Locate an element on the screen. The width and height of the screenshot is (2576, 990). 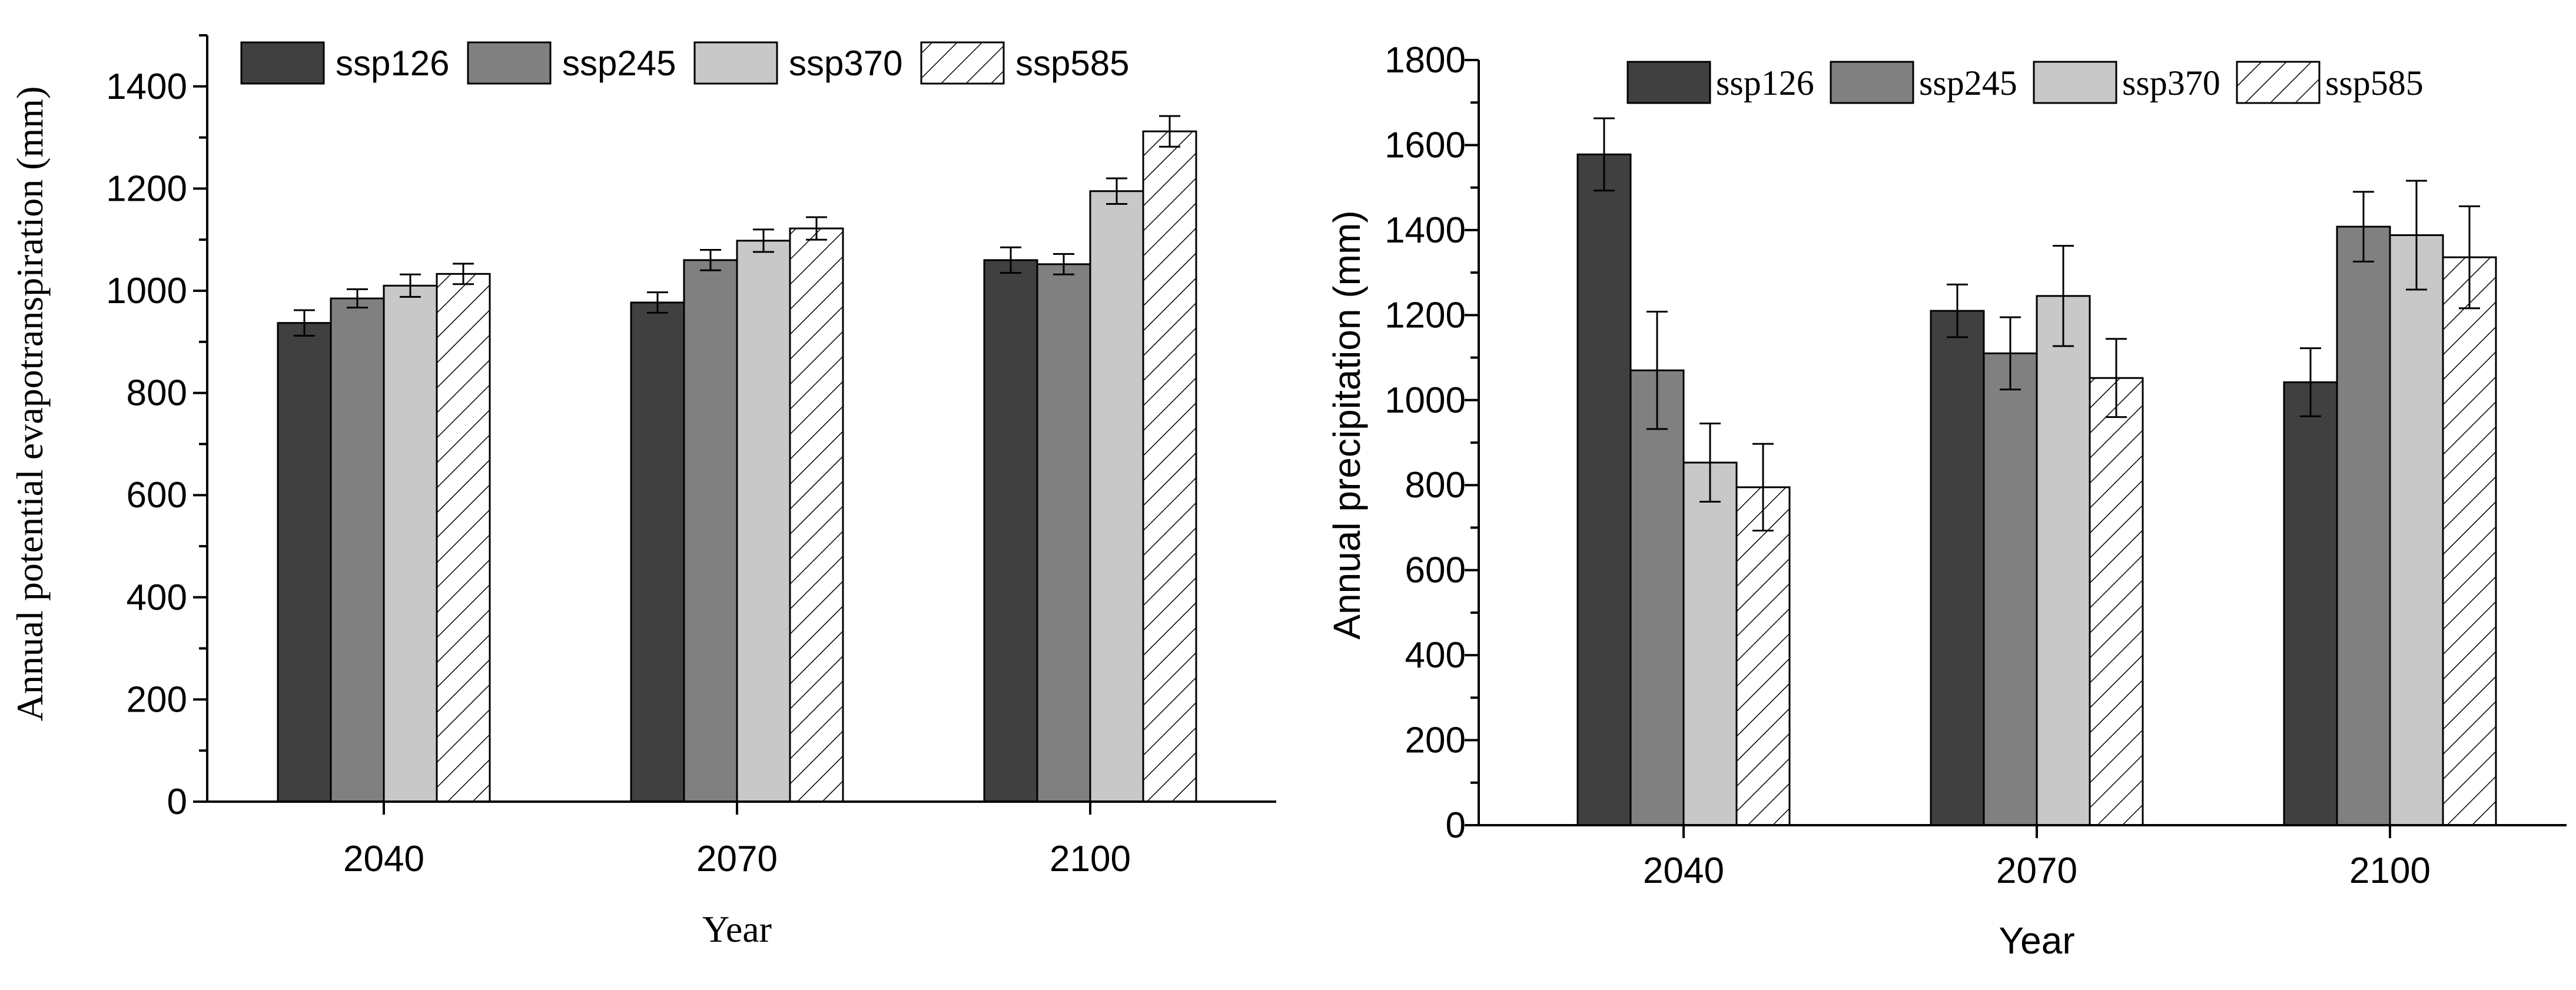
y-tick-label-200: 200 is located at coordinates (157, 699).